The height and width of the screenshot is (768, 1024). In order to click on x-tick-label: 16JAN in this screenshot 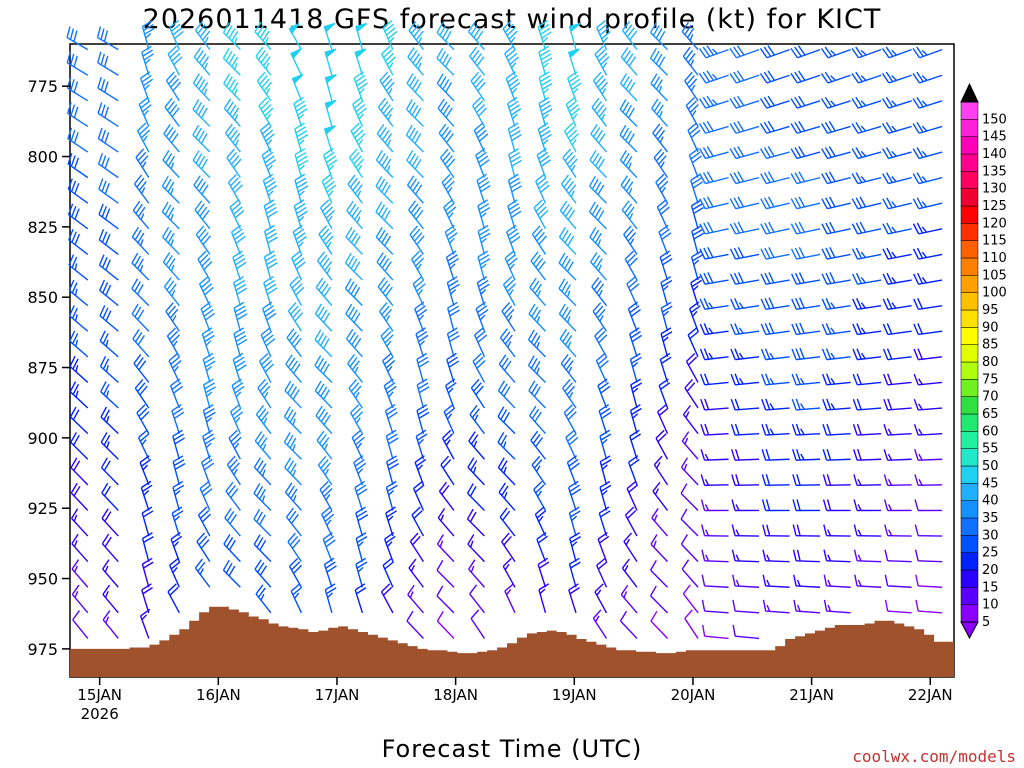, I will do `click(218, 695)`.